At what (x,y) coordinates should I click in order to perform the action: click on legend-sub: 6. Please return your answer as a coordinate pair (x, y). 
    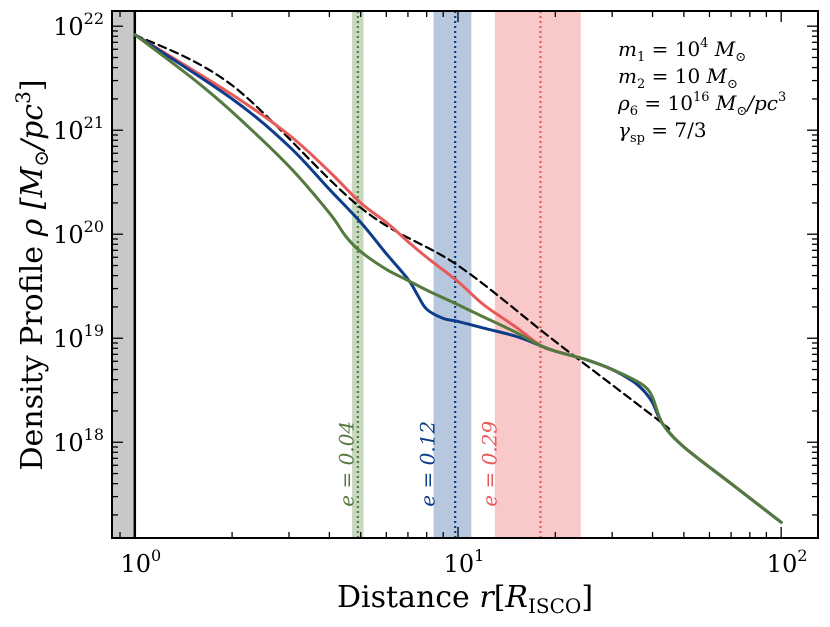
    Looking at the image, I should click on (634, 111).